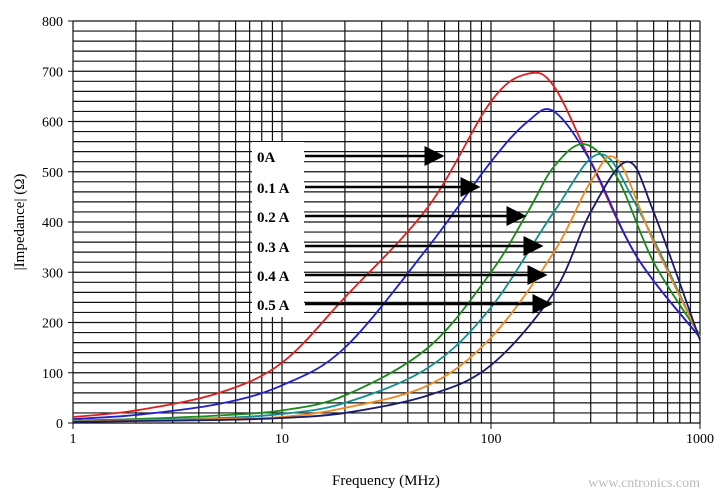 The image size is (720, 498). I want to click on annotation-label: 0.2 A, so click(273, 218).